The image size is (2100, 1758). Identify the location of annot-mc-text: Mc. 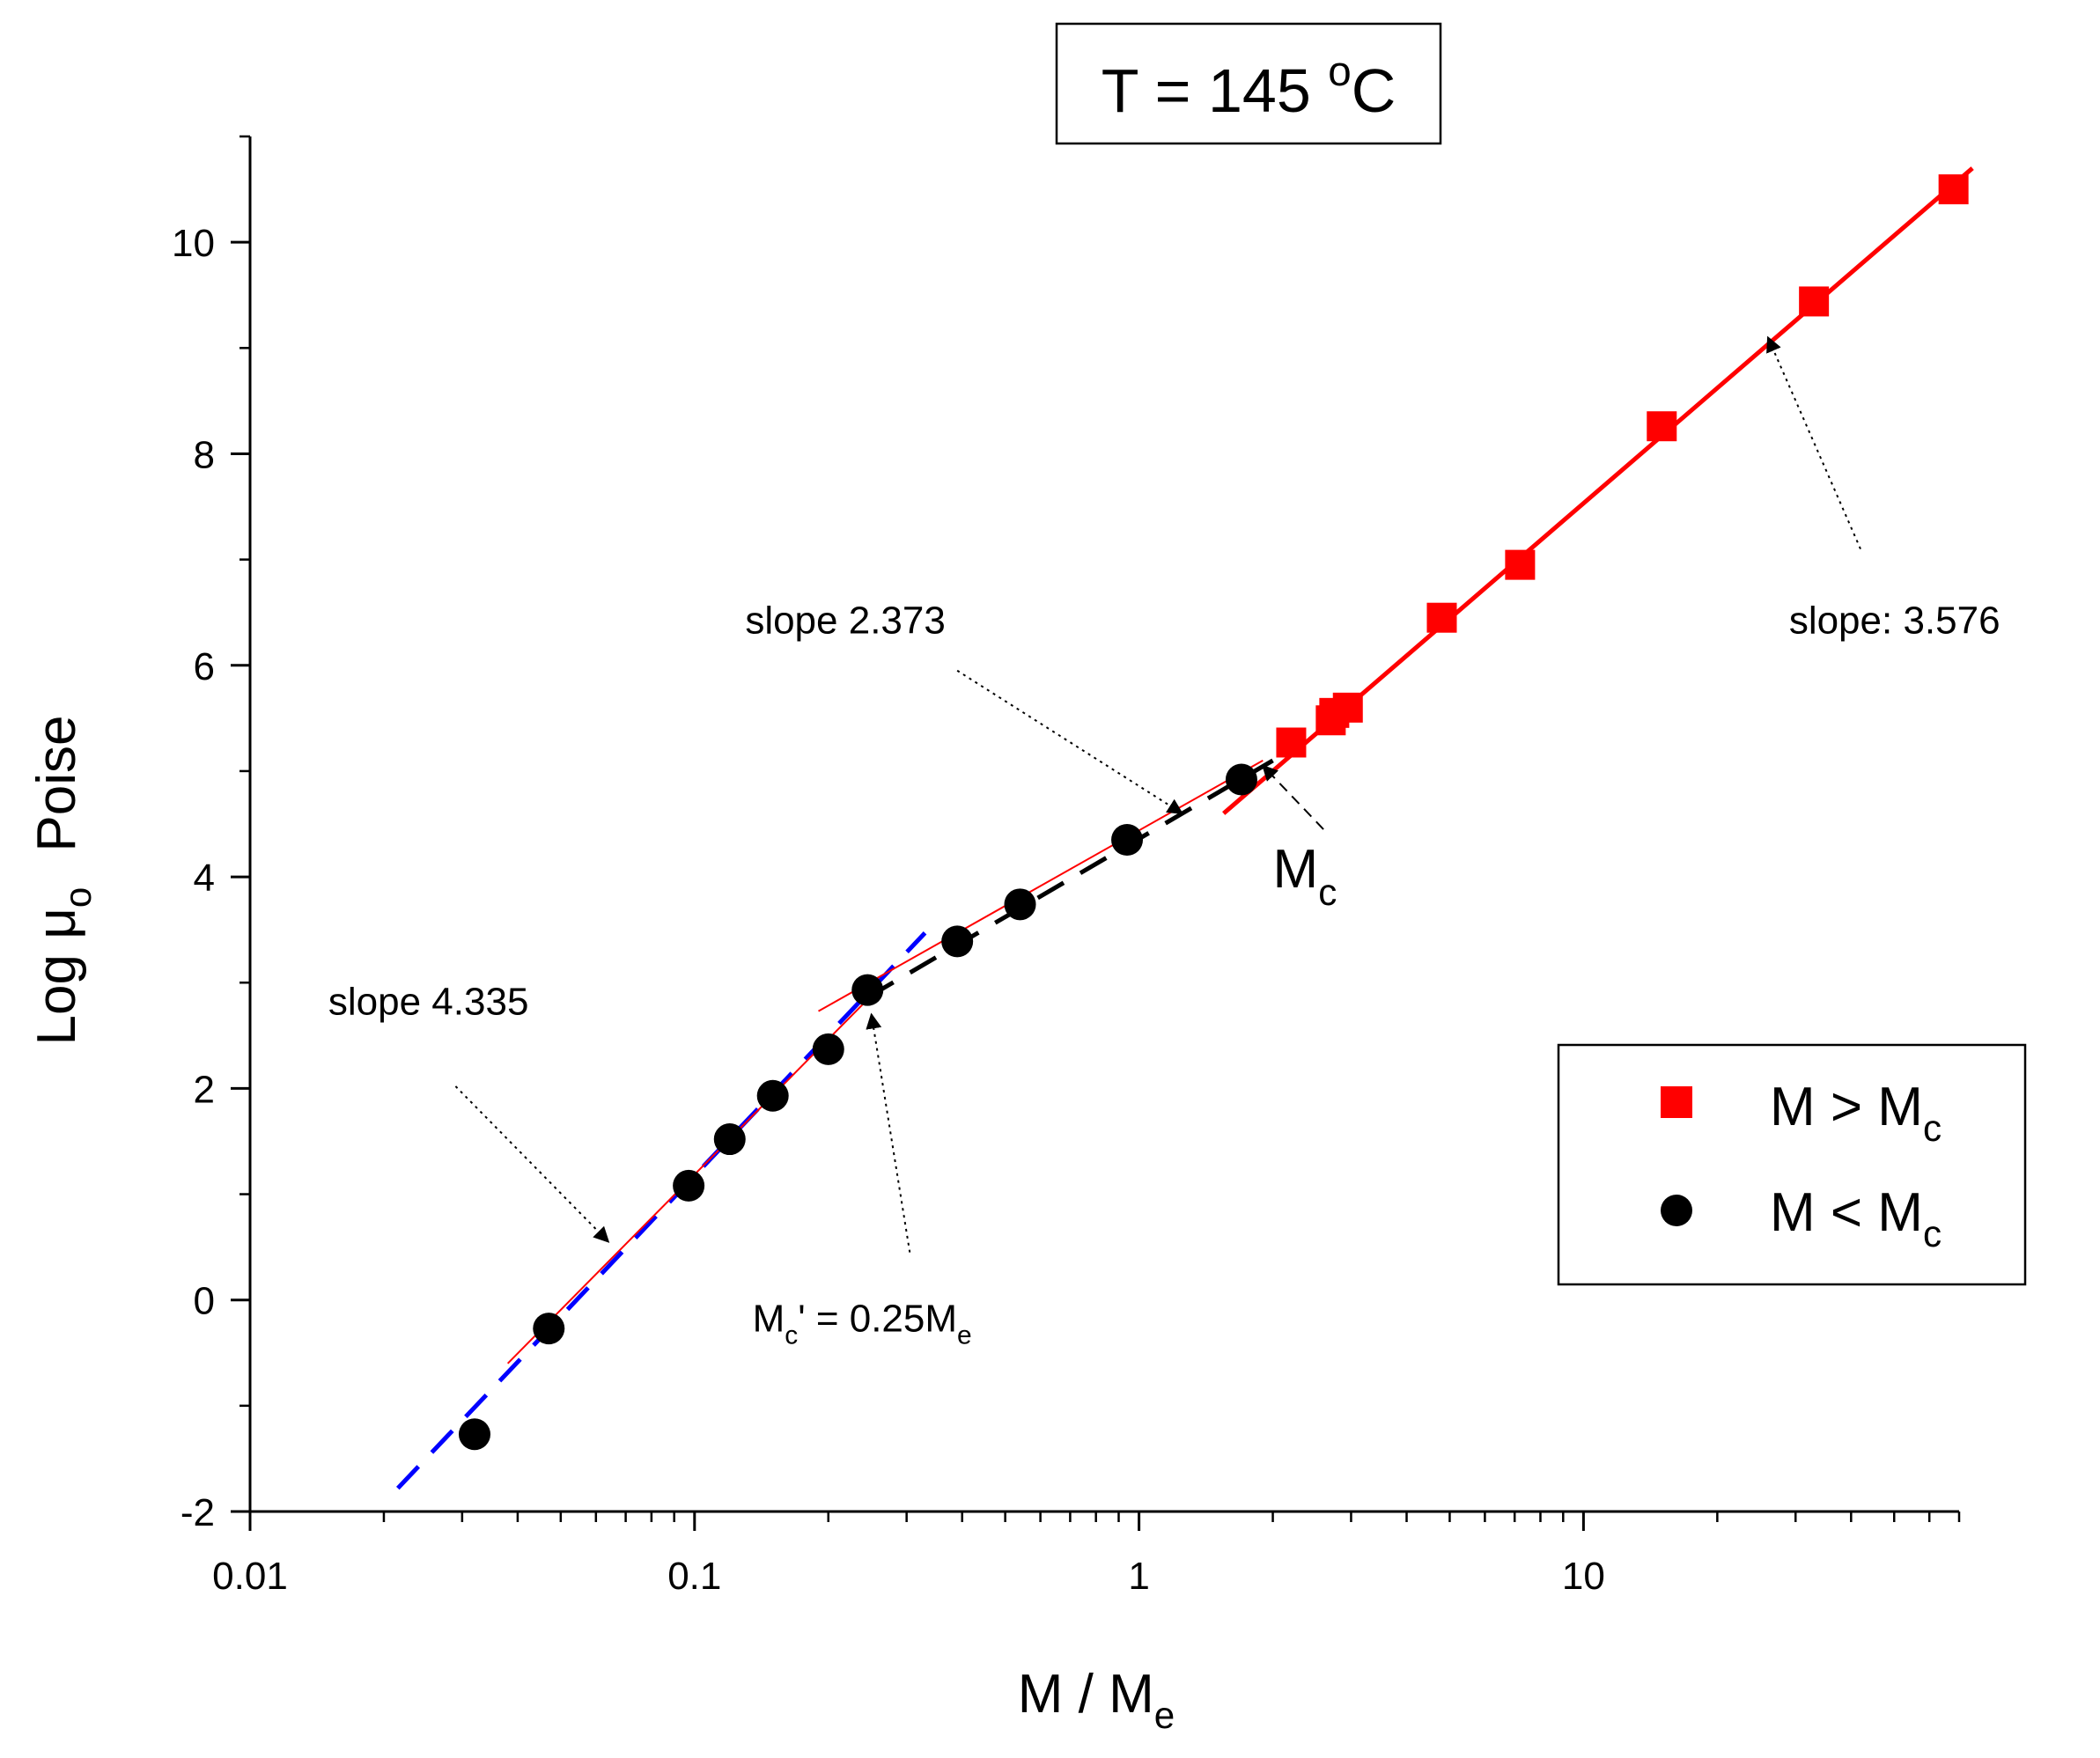
(1305, 876).